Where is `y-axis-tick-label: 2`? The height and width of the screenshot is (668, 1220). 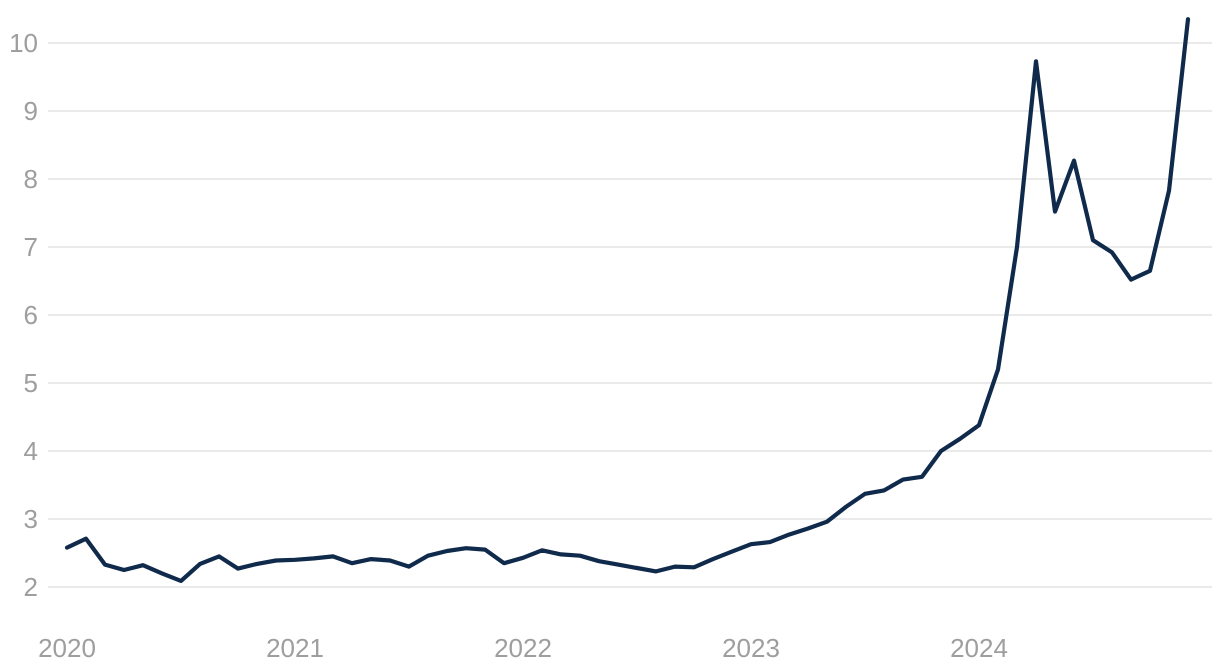
y-axis-tick-label: 2 is located at coordinates (31, 587).